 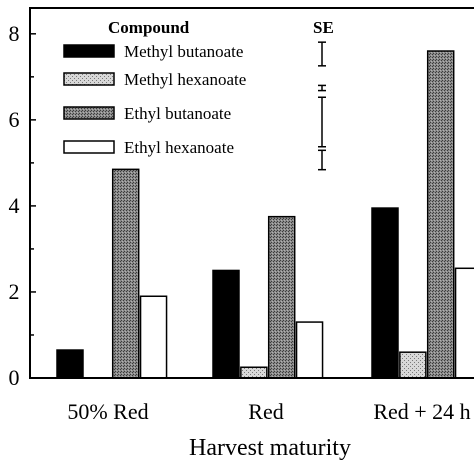 I want to click on se-title: SE, so click(x=323, y=27).